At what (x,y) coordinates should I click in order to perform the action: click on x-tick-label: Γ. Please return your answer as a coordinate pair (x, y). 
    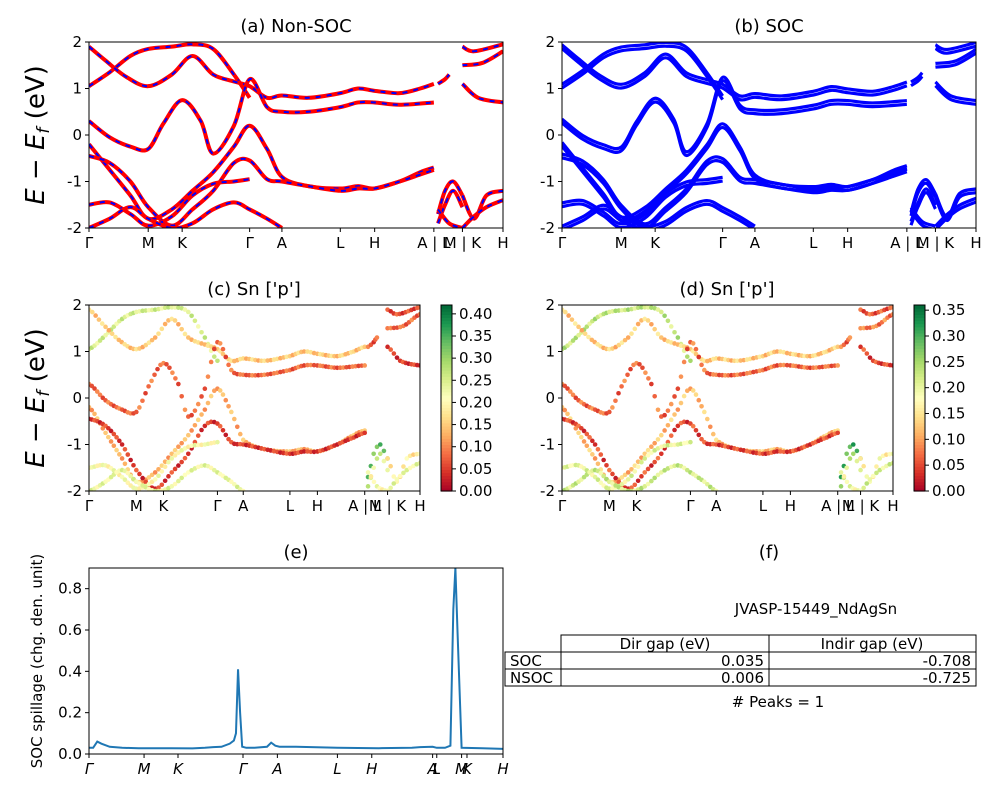
    Looking at the image, I should click on (690, 506).